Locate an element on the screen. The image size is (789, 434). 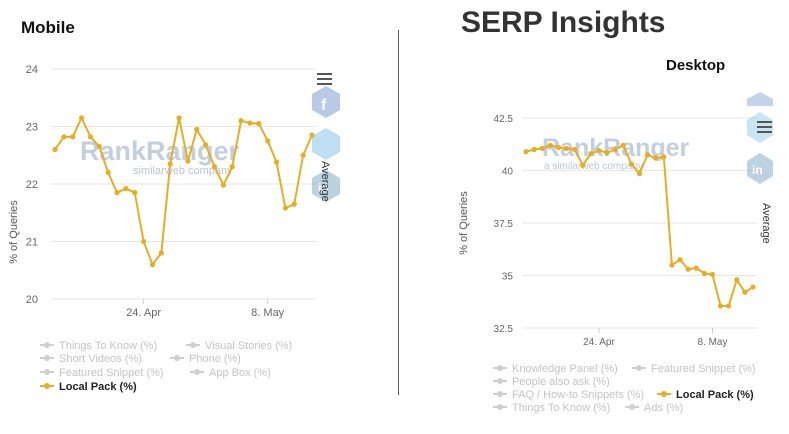
legend-item: Ads (%) is located at coordinates (654, 408).